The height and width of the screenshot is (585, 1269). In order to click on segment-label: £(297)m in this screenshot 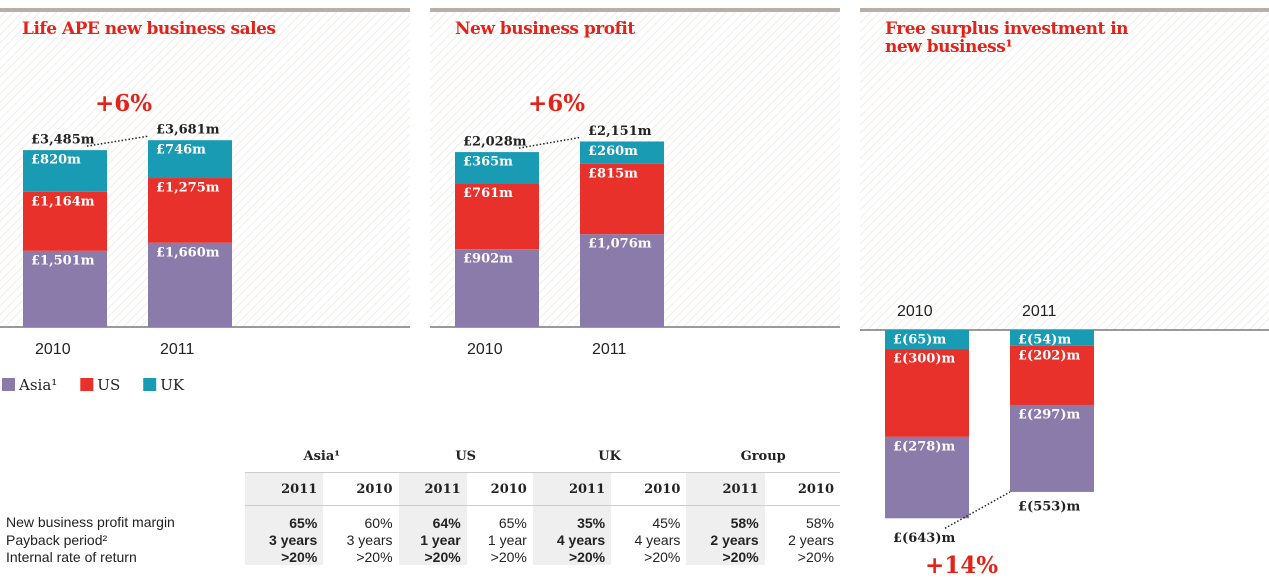, I will do `click(1049, 414)`.